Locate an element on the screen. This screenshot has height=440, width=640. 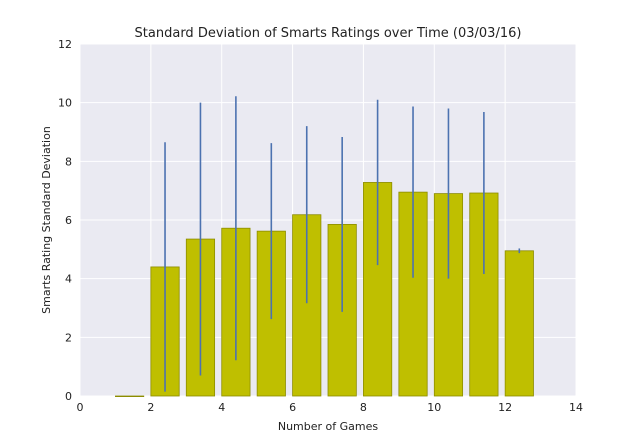
y-tick-label: 4 is located at coordinates (68, 279).